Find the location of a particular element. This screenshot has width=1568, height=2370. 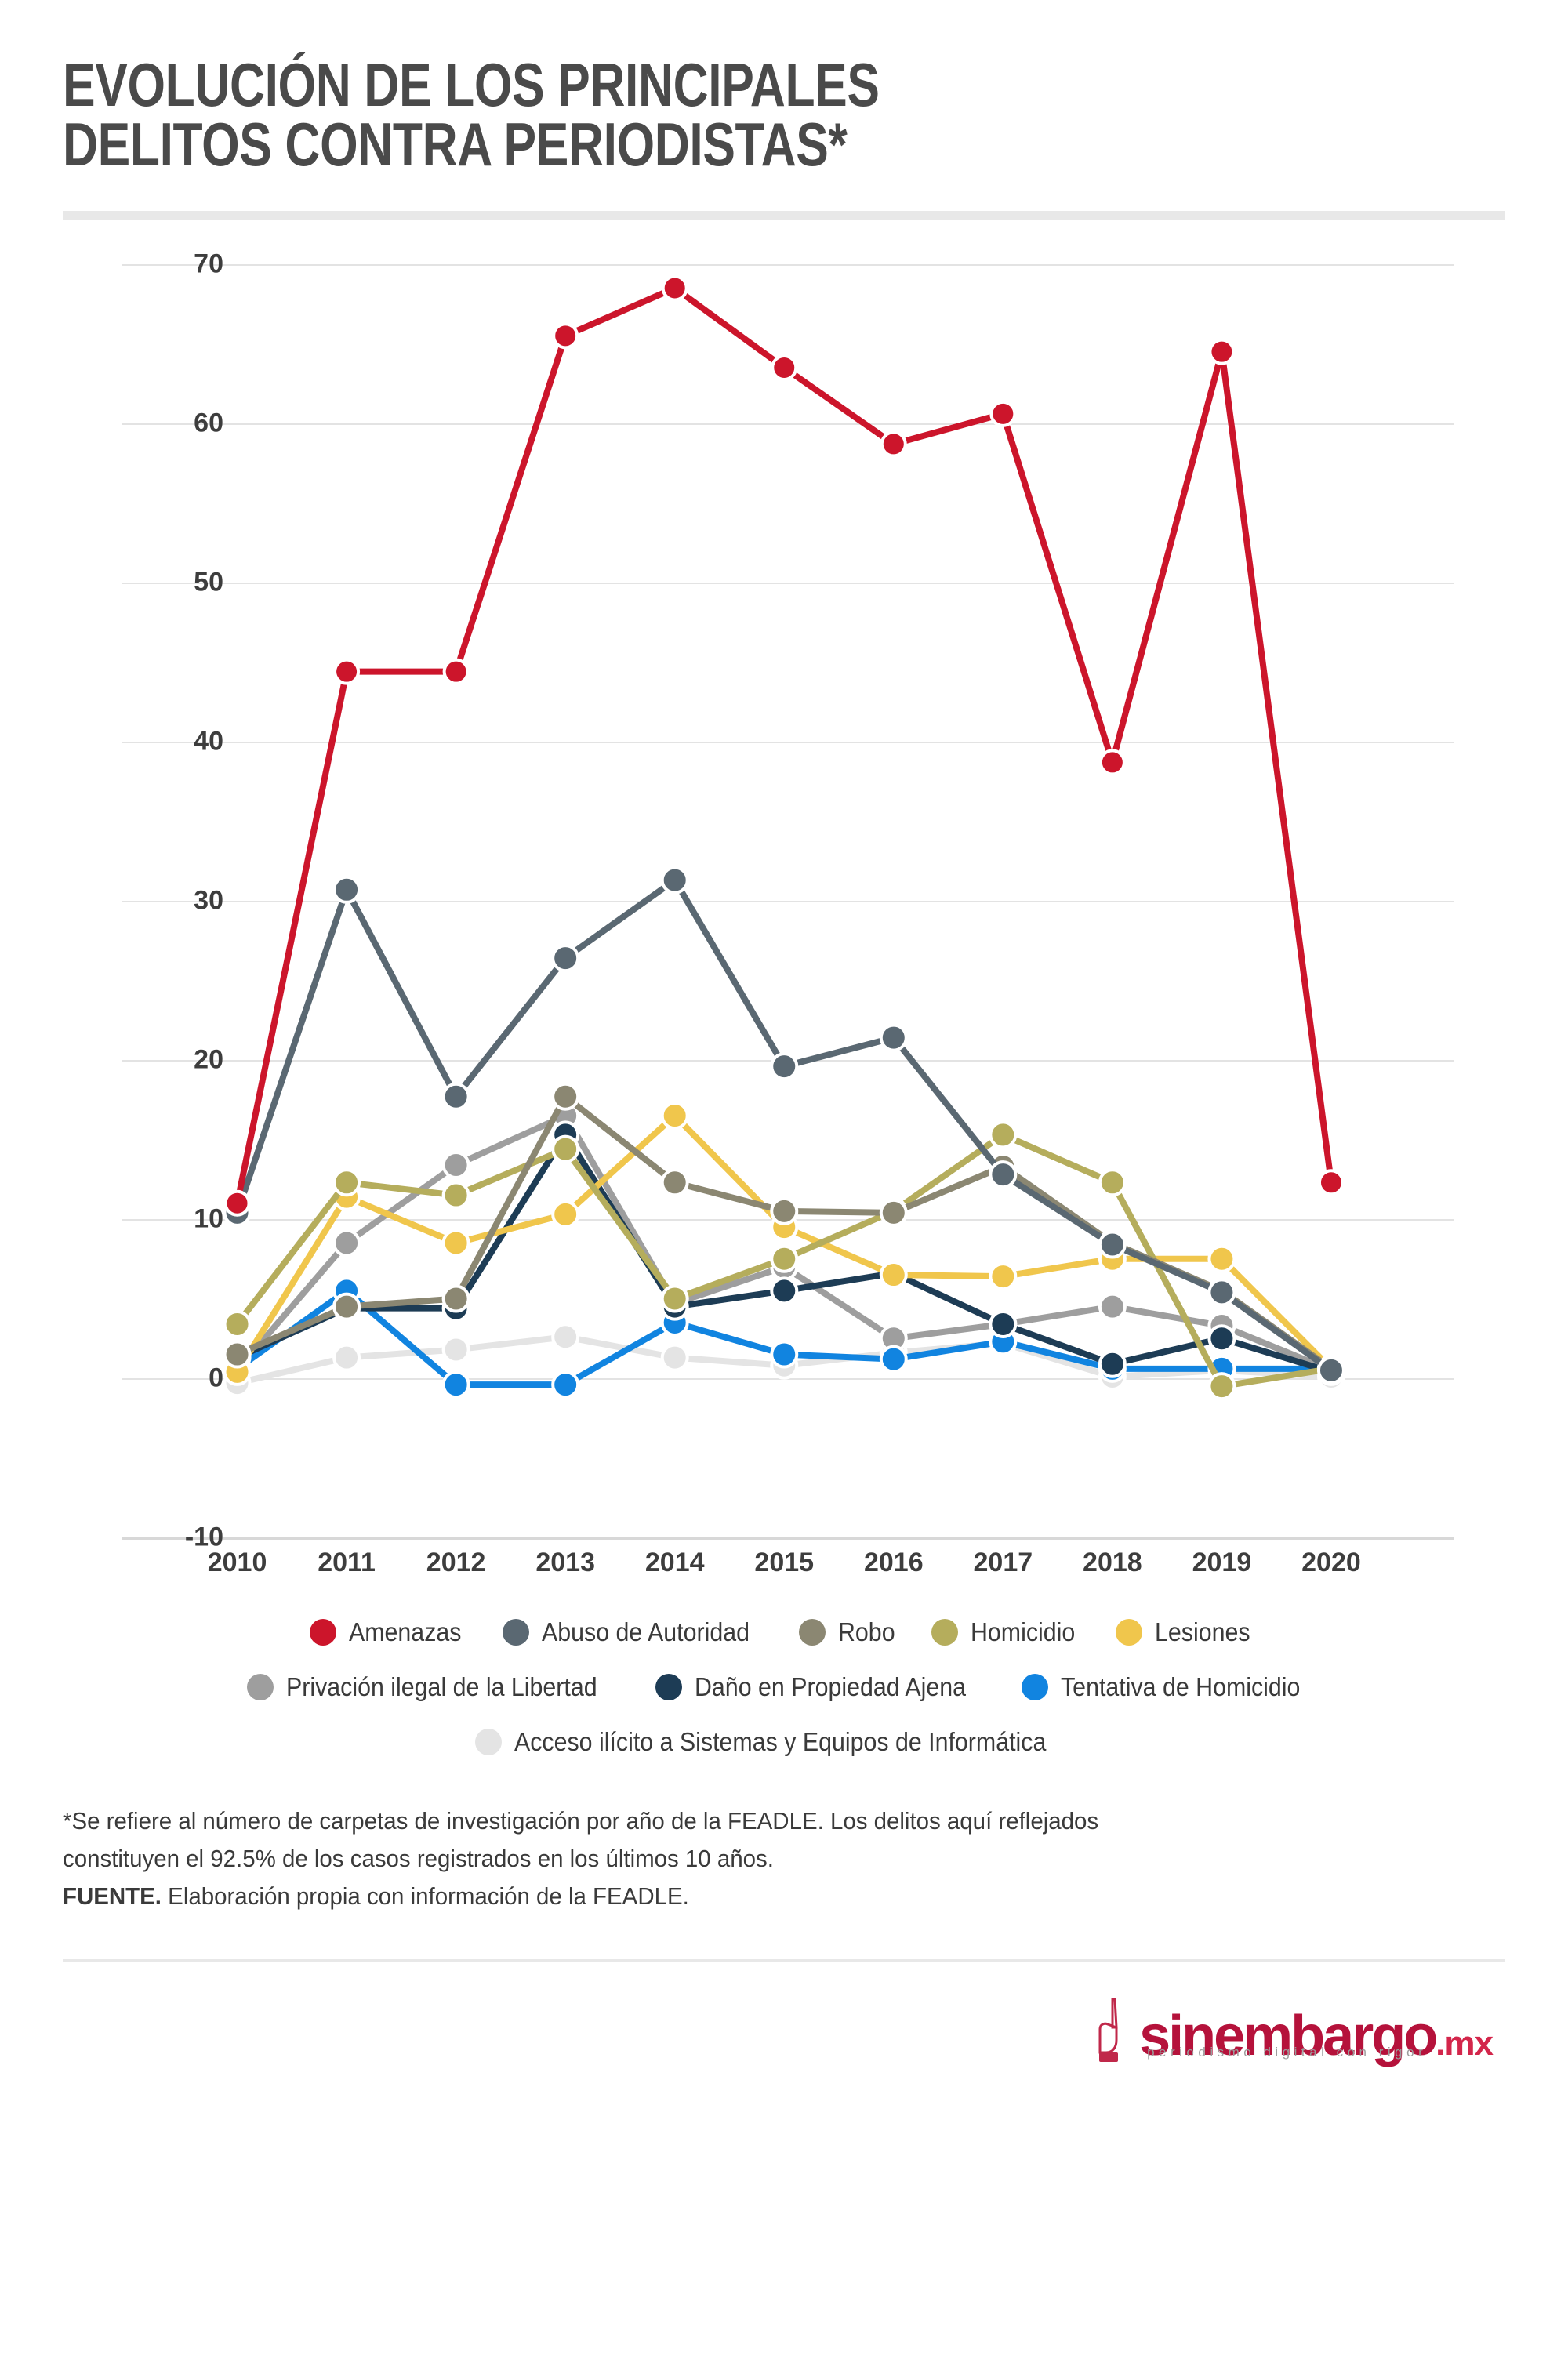

y-axis-tick-label: 70 is located at coordinates (209, 264).